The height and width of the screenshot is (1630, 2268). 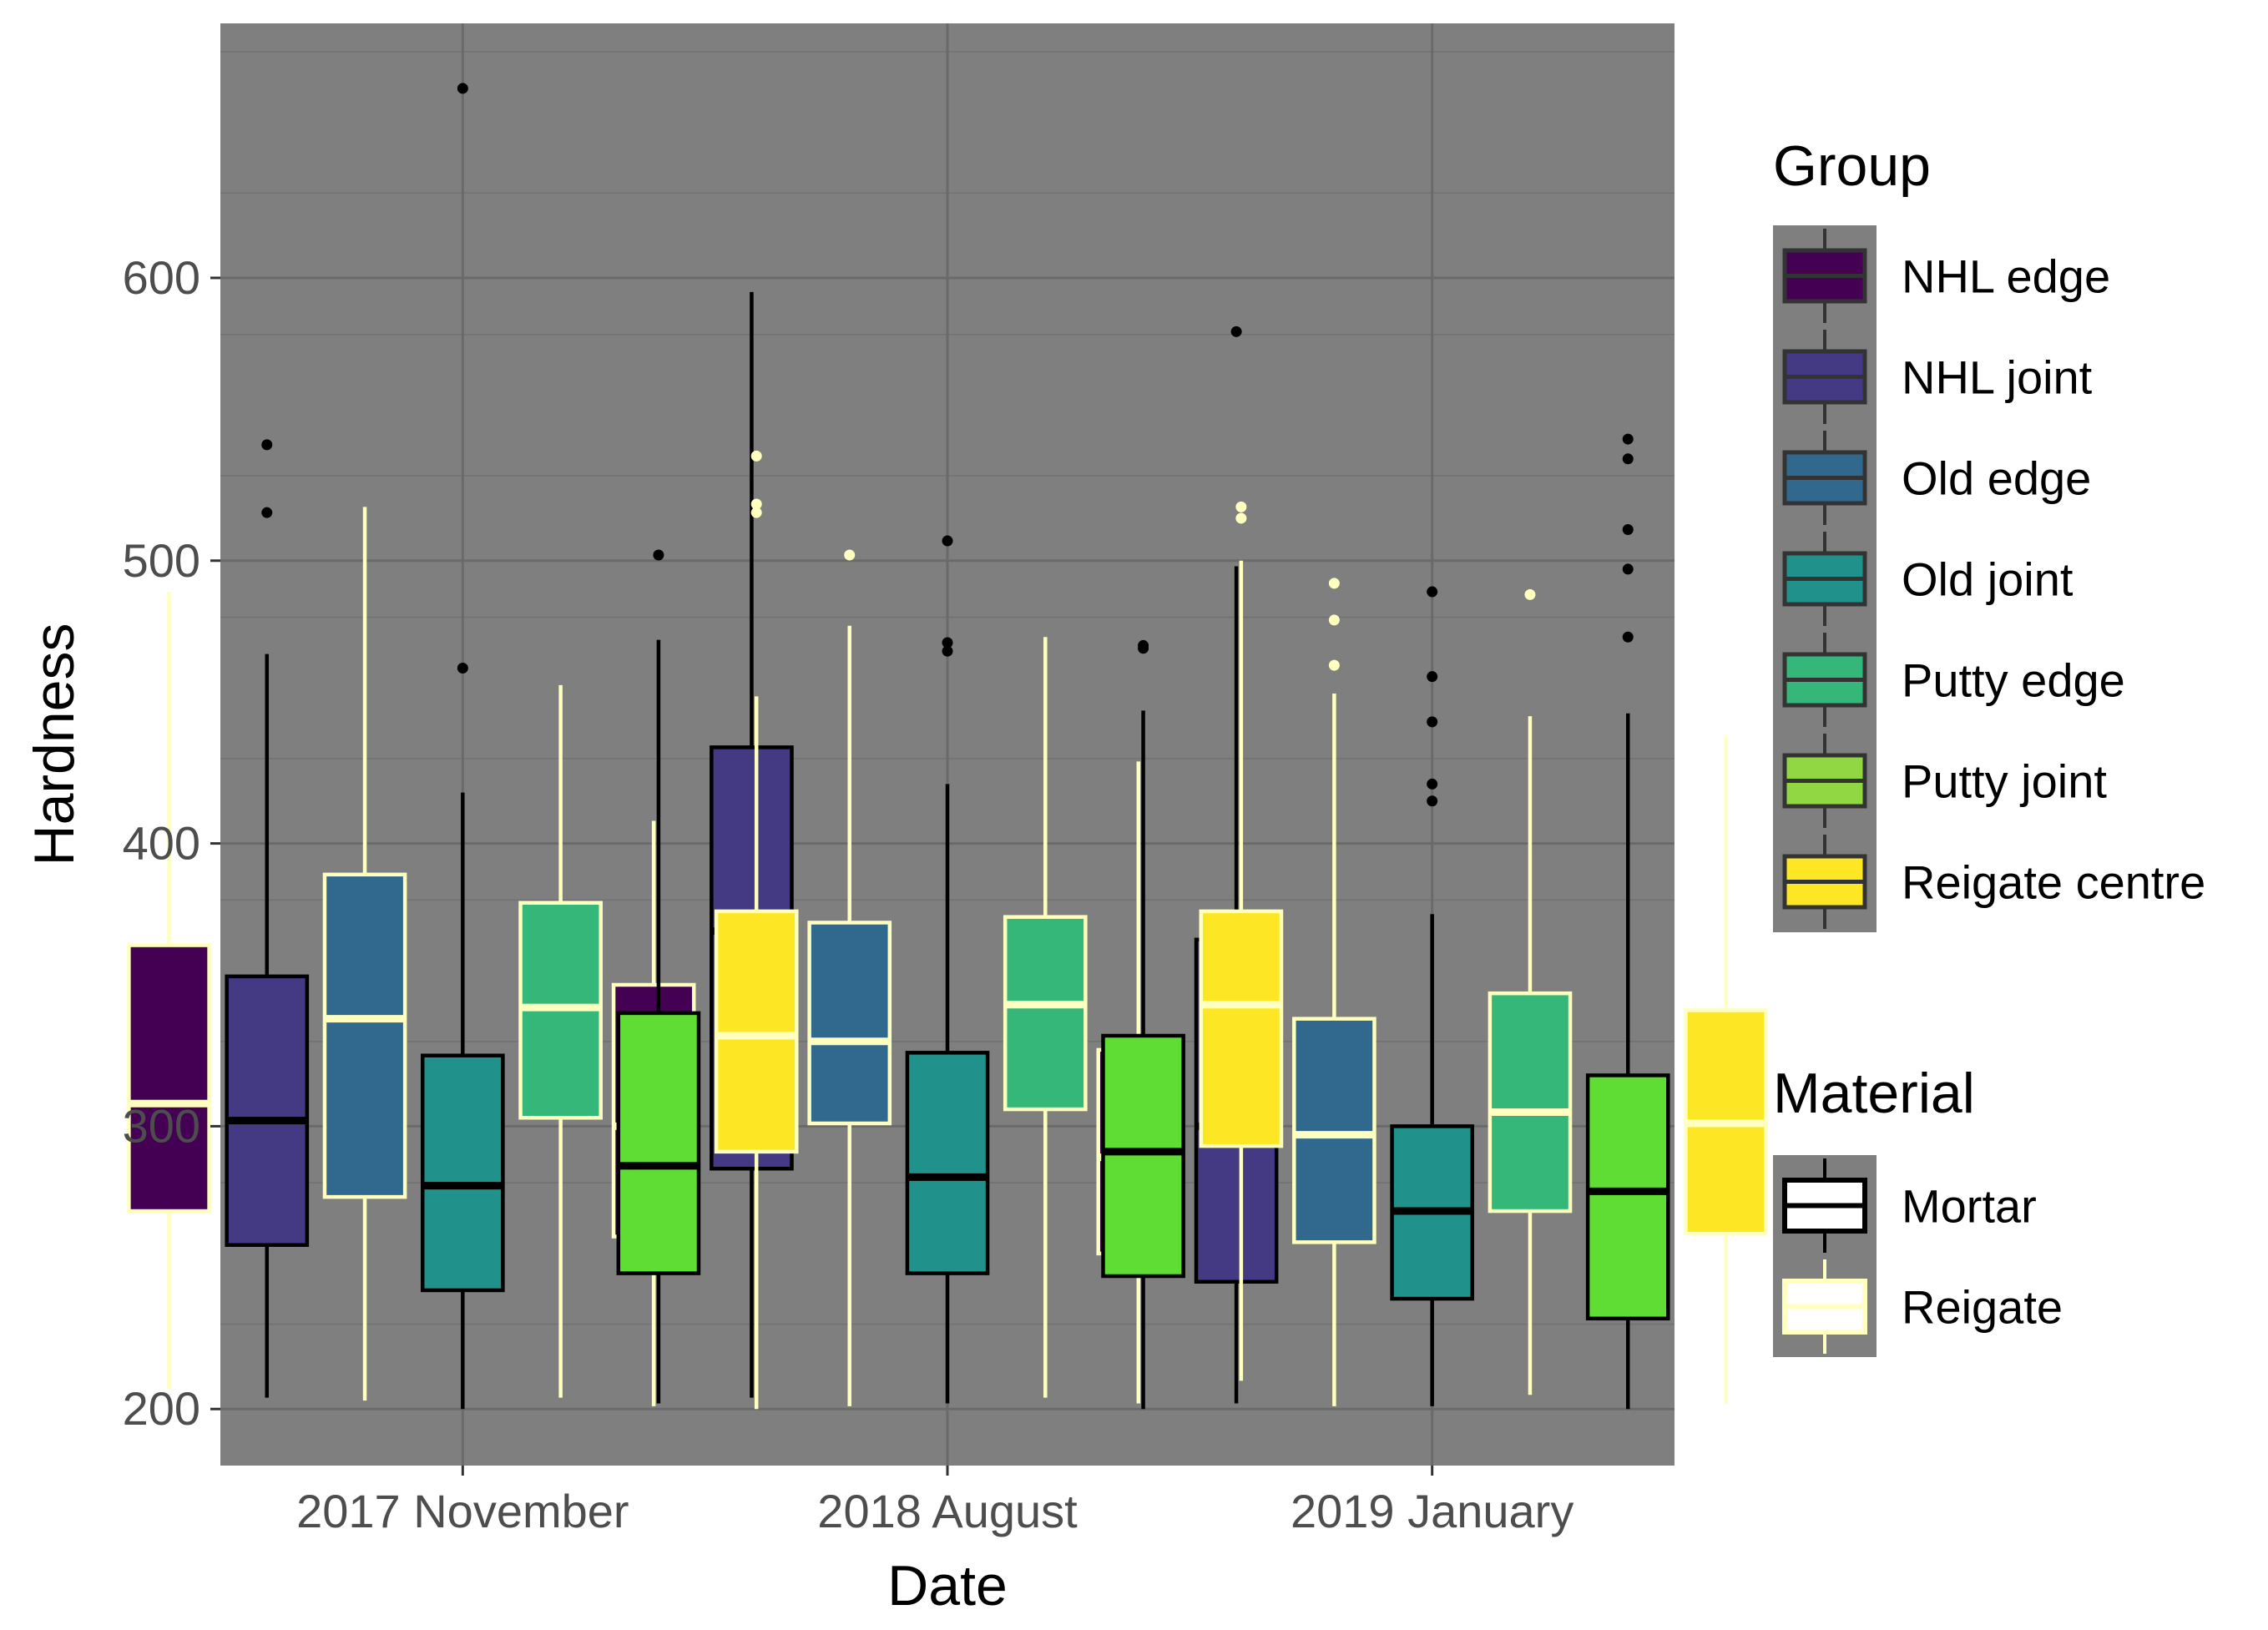 What do you see at coordinates (1432, 1511) in the screenshot?
I see `x-tick-label: 2019 January` at bounding box center [1432, 1511].